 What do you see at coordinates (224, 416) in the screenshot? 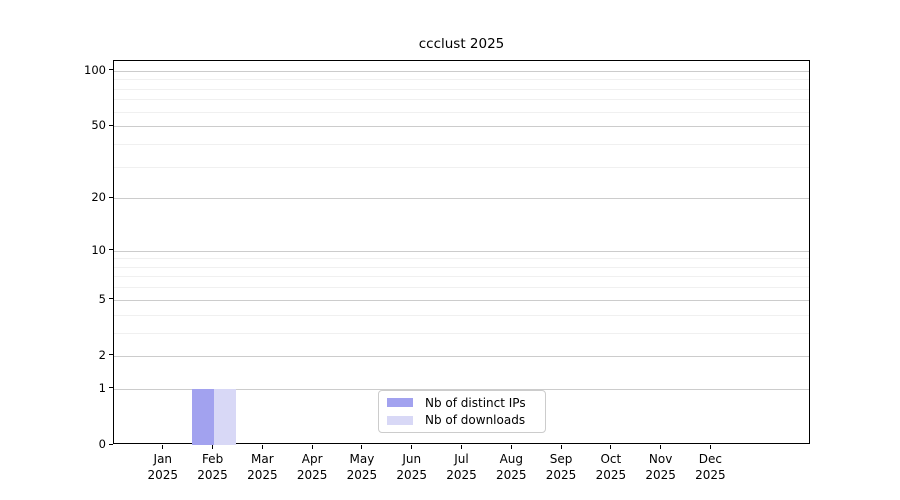
I see `bar-downloads` at bounding box center [224, 416].